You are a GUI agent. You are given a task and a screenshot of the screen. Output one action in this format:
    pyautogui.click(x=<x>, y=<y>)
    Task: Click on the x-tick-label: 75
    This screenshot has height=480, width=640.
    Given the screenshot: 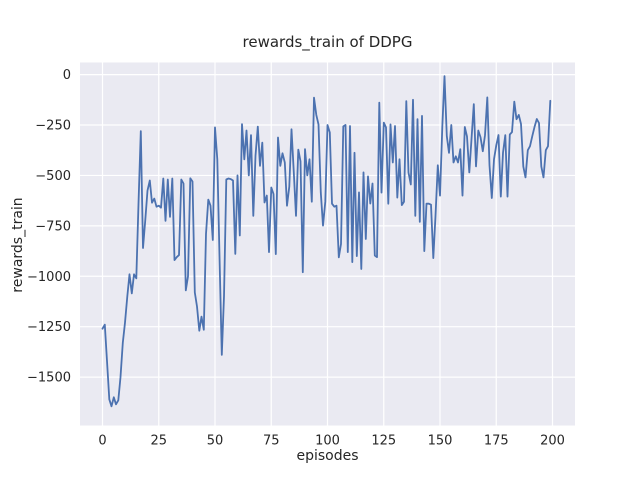 What is the action you would take?
    pyautogui.click(x=271, y=441)
    